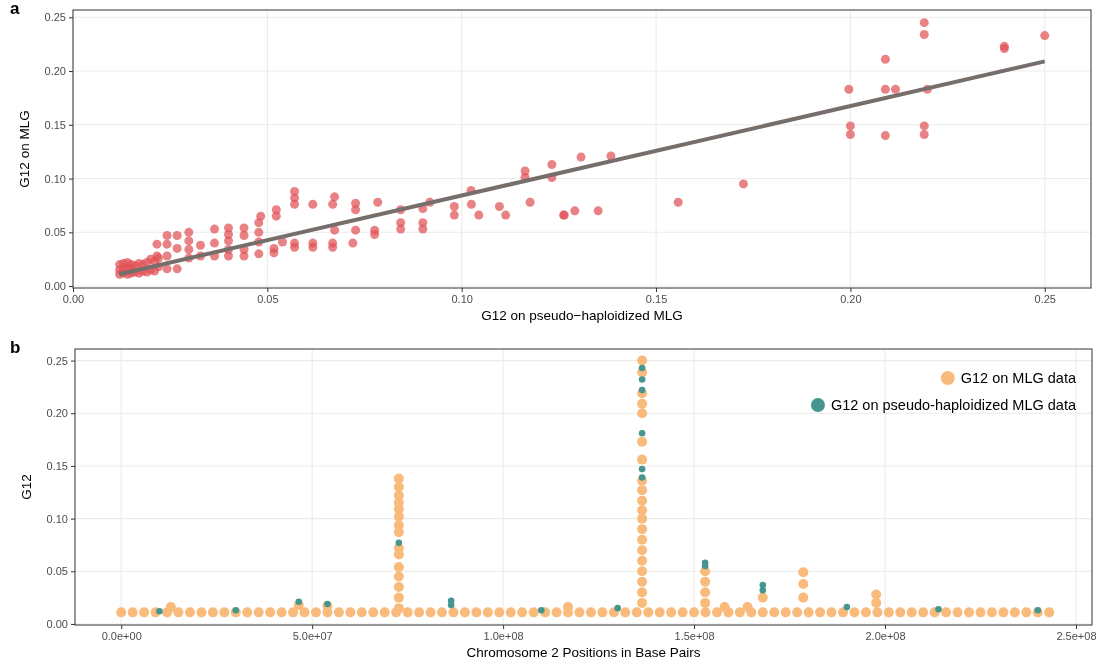  What do you see at coordinates (851, 298) in the screenshot?
I see `x-tick-label: 0.20` at bounding box center [851, 298].